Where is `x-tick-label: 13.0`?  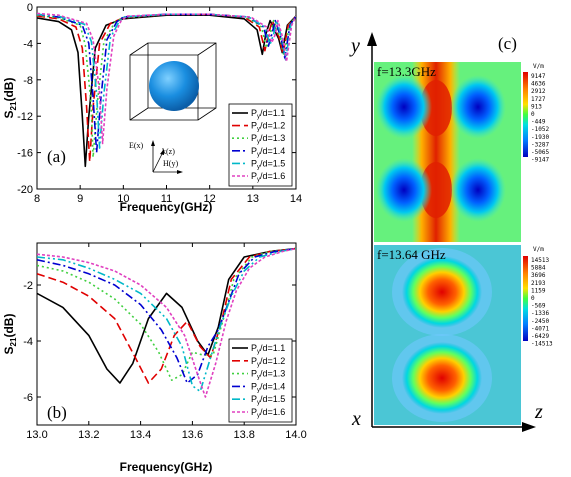 x-tick-label: 13.0 is located at coordinates (36, 435).